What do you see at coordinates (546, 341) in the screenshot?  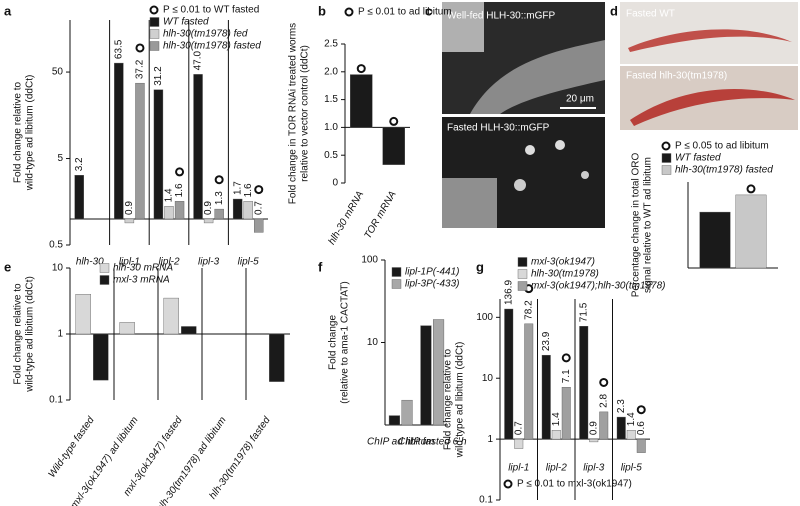 I see `data-label: 23.9` at bounding box center [546, 341].